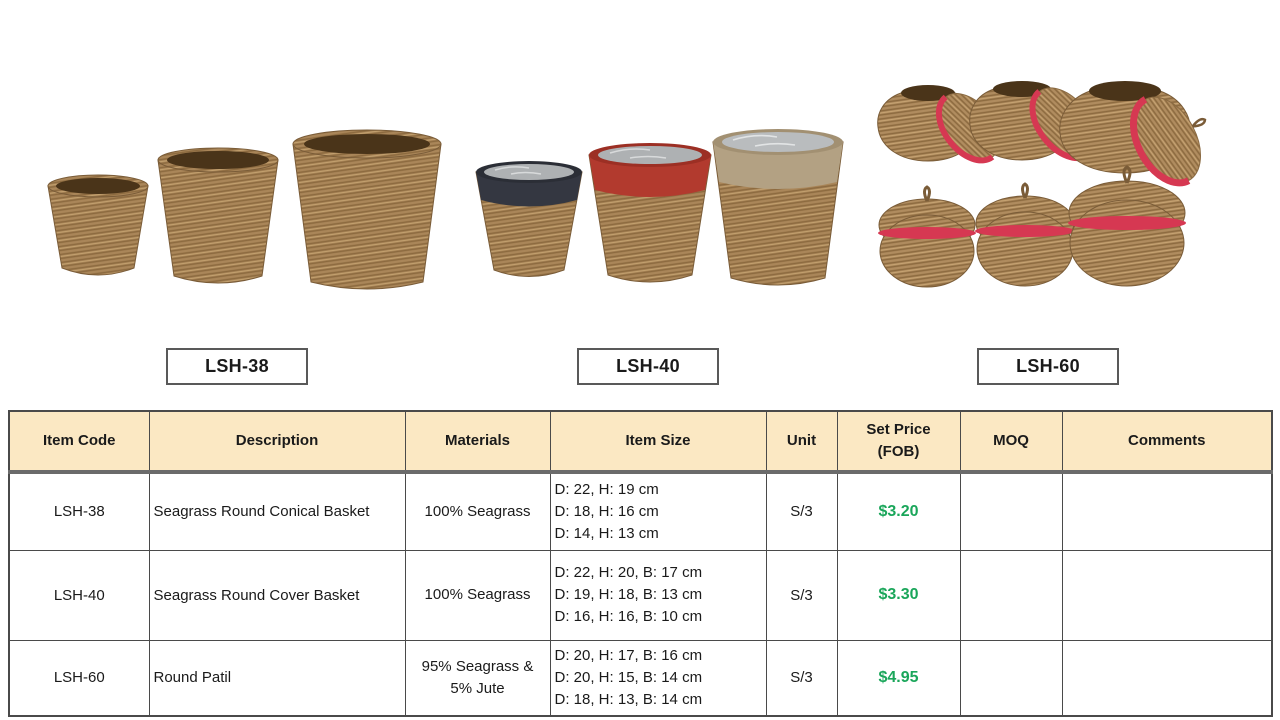 This screenshot has width=1280, height=720. I want to click on basket-medium, so click(218, 215).